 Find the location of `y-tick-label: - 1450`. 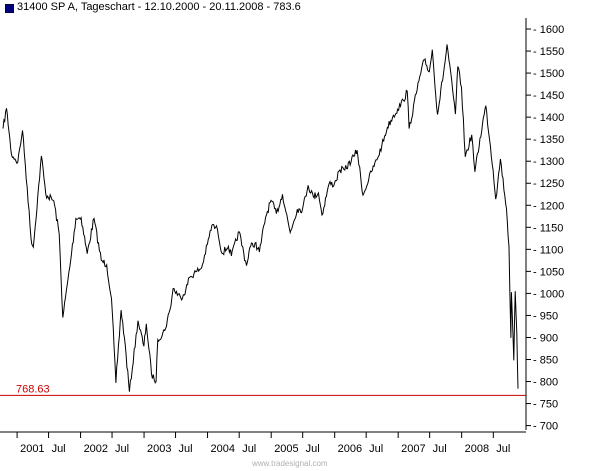

y-tick-label: - 1450 is located at coordinates (548, 96).